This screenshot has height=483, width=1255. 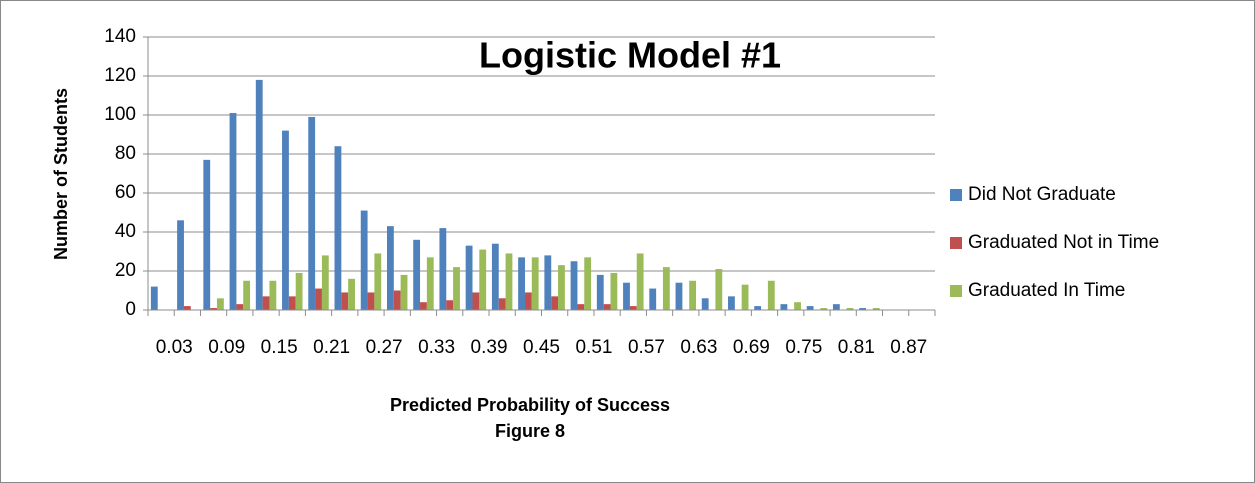 What do you see at coordinates (751, 347) in the screenshot?
I see `x-tick-label: 0.69` at bounding box center [751, 347].